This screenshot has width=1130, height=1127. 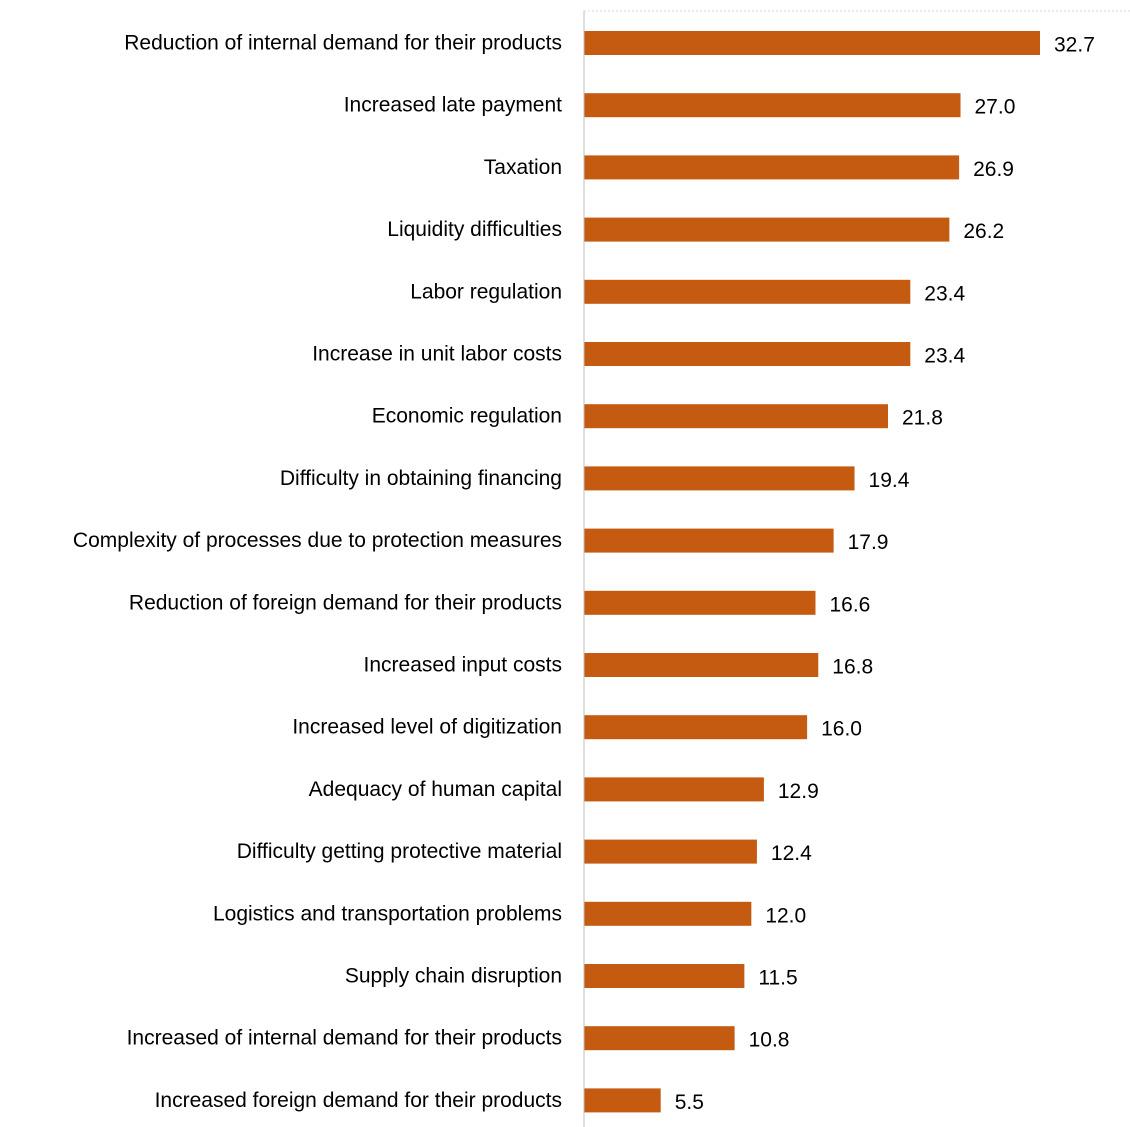 I want to click on category-label: Liquidity difficulties, so click(x=474, y=229).